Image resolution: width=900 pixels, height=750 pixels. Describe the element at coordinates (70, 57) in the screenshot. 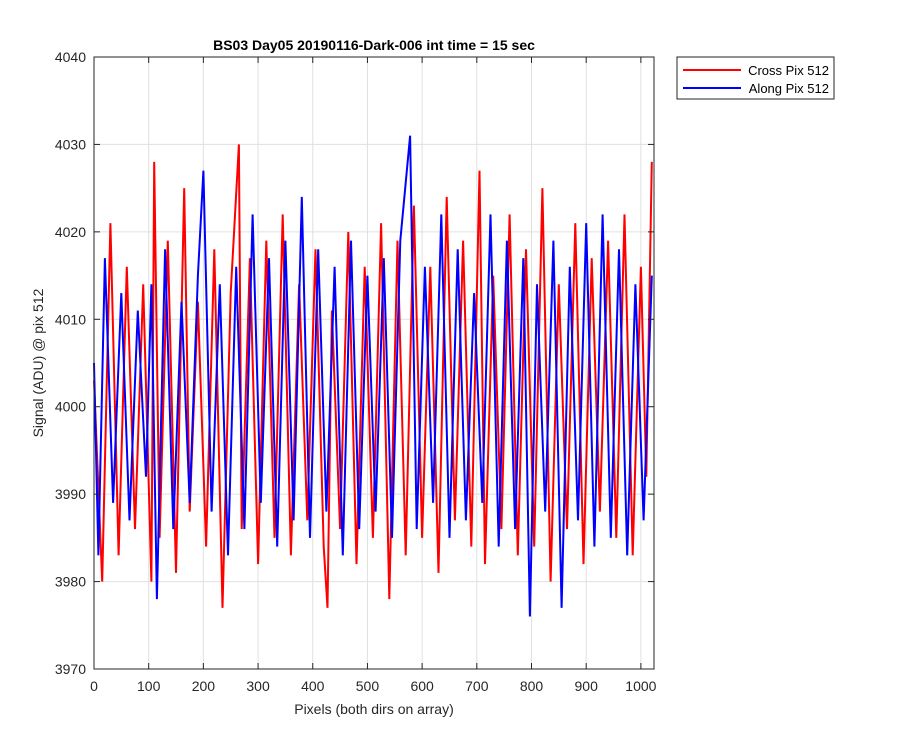

I see `y-tick-label: 4040` at that location.